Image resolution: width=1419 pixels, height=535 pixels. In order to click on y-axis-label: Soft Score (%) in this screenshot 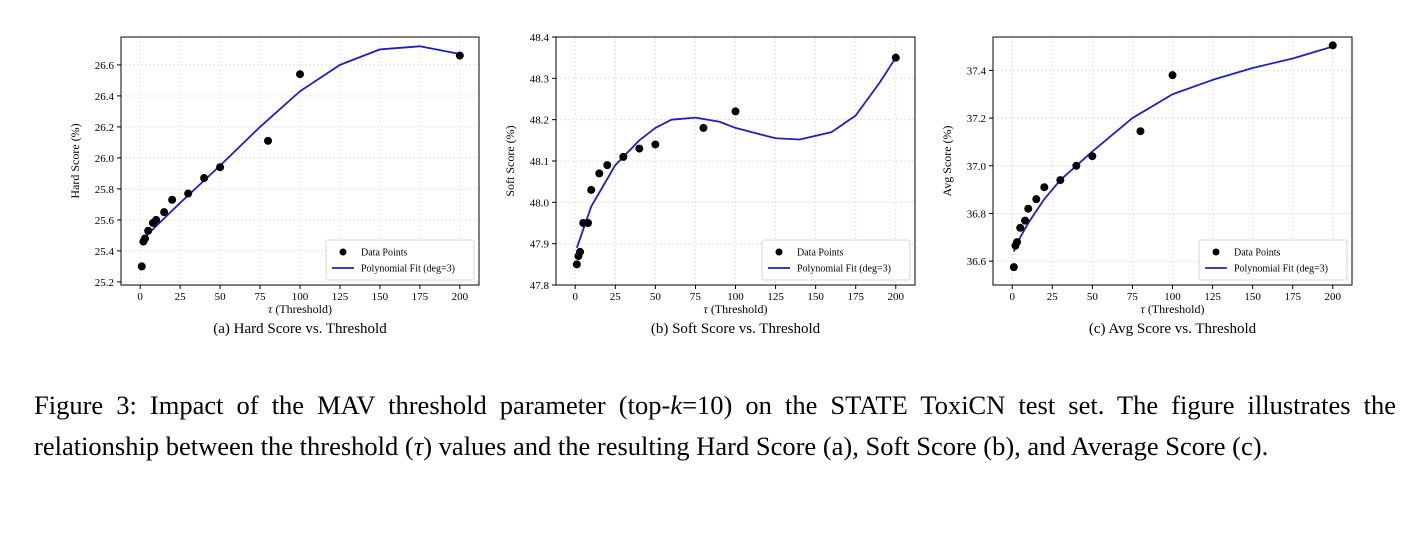, I will do `click(510, 160)`.